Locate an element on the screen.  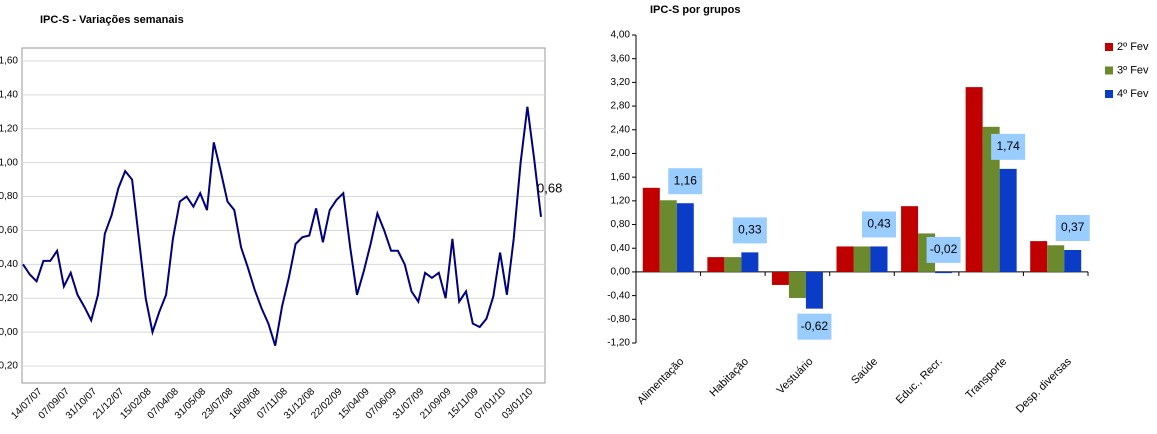
data-label: 1,74 is located at coordinates (1008, 146).